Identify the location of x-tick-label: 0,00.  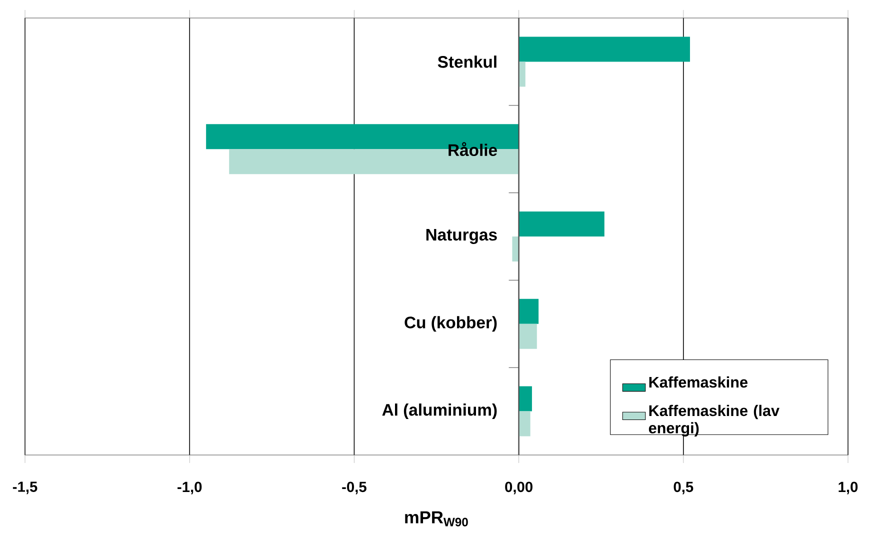
(518, 488).